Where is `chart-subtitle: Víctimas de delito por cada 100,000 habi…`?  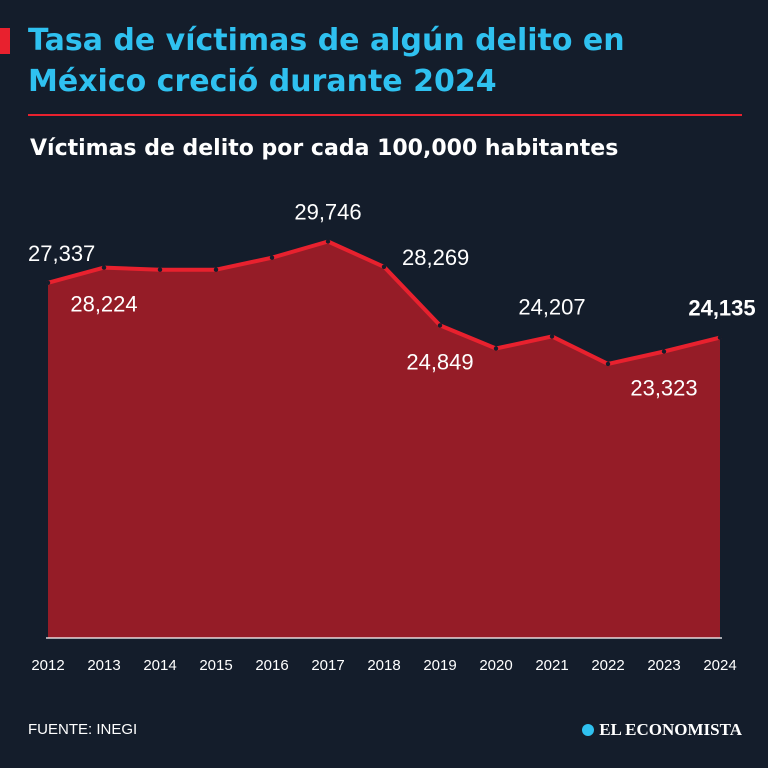
chart-subtitle: Víctimas de delito por cada 100,000 habi… is located at coordinates (324, 148).